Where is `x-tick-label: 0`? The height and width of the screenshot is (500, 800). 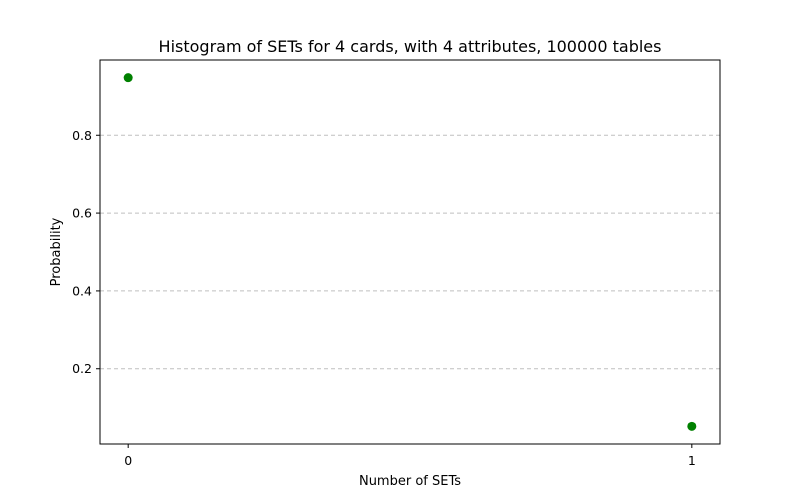
x-tick-label: 0 is located at coordinates (128, 460).